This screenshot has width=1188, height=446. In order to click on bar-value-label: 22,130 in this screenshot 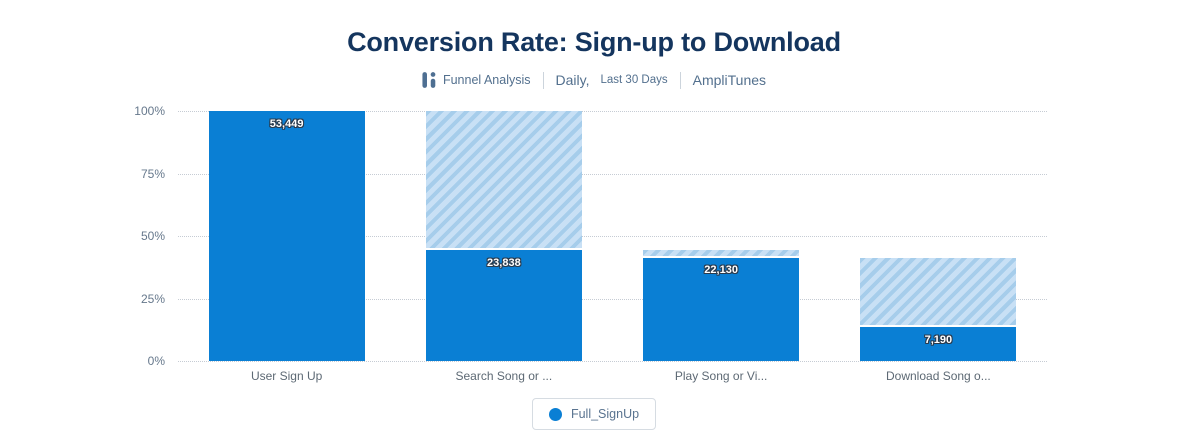, I will do `click(721, 270)`.